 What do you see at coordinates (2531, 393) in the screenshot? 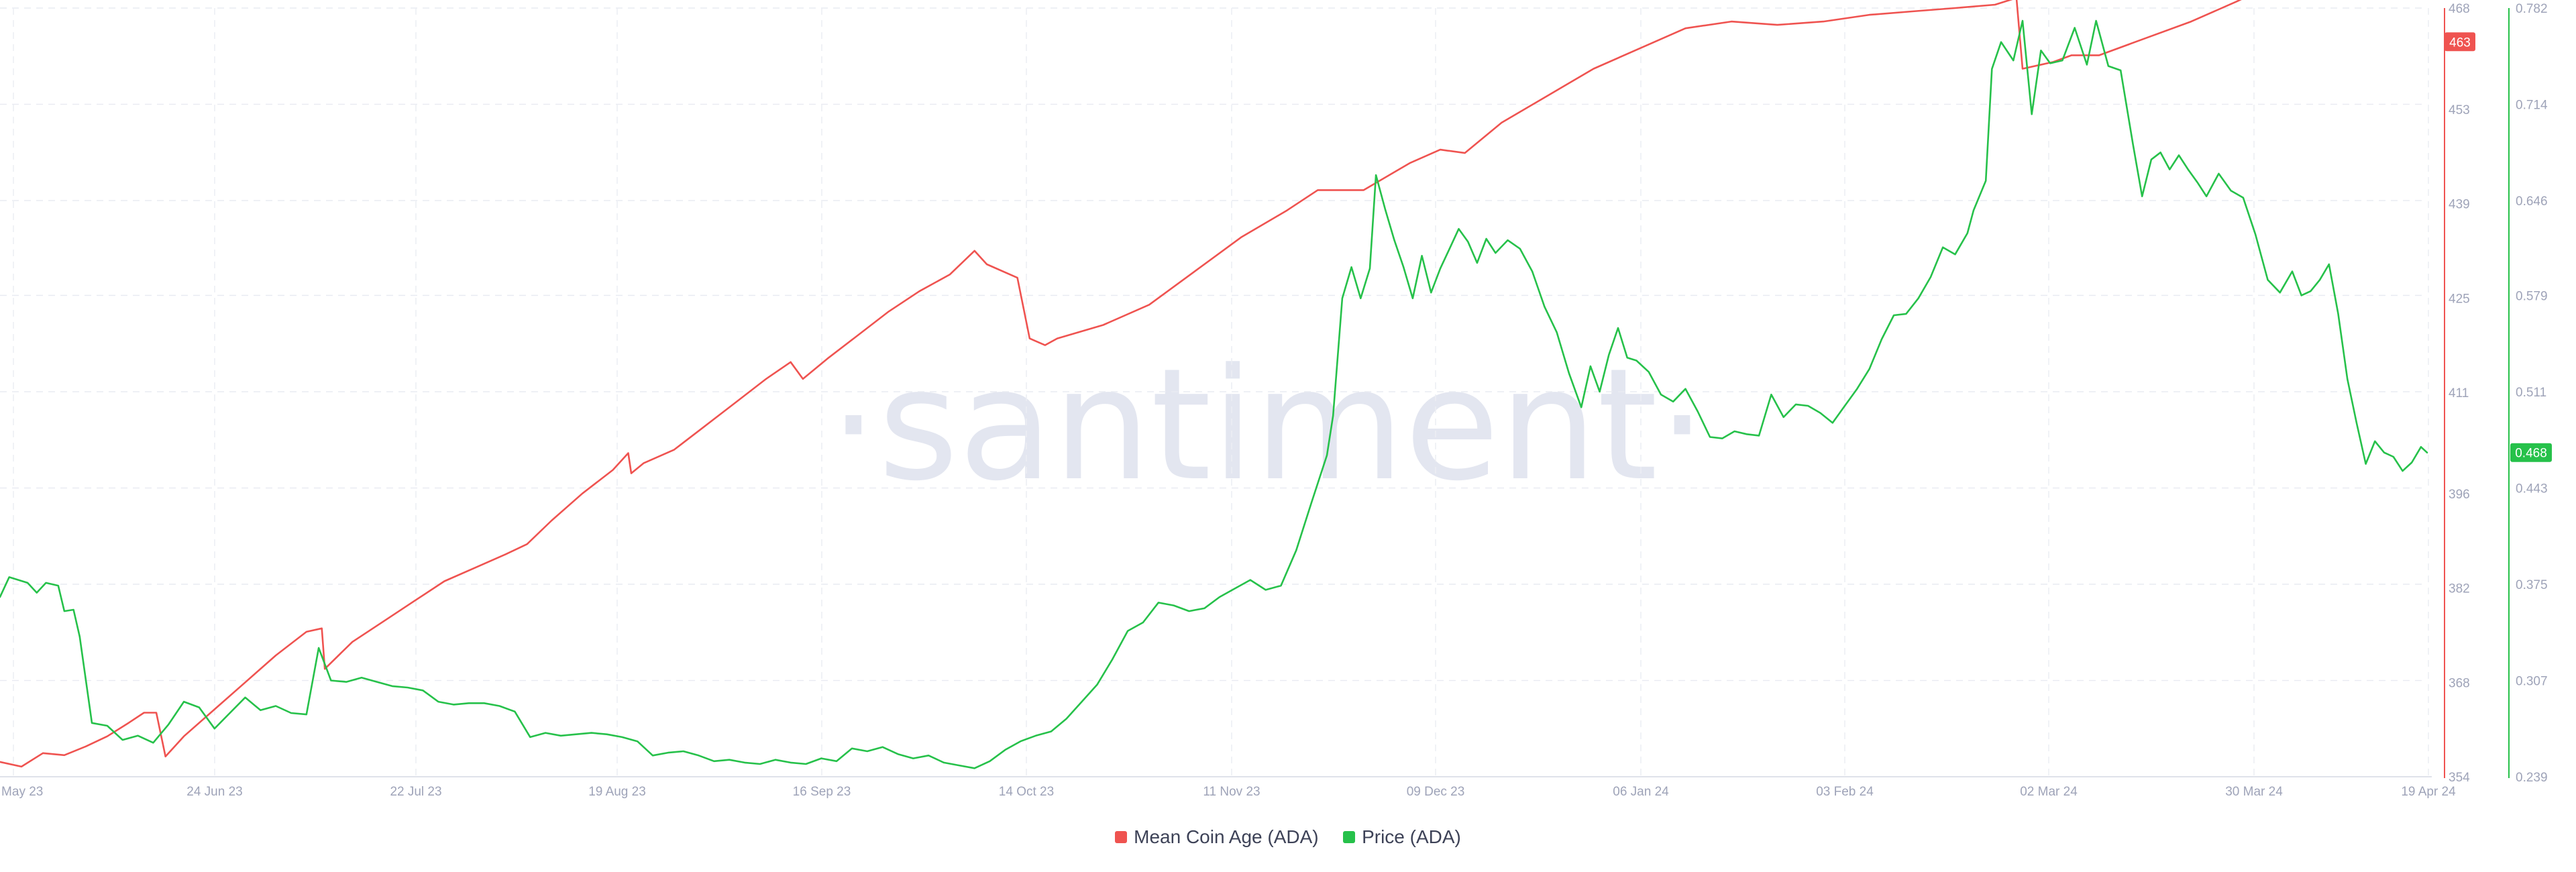
I see `y-right-tick-label: 0.511` at bounding box center [2531, 393].